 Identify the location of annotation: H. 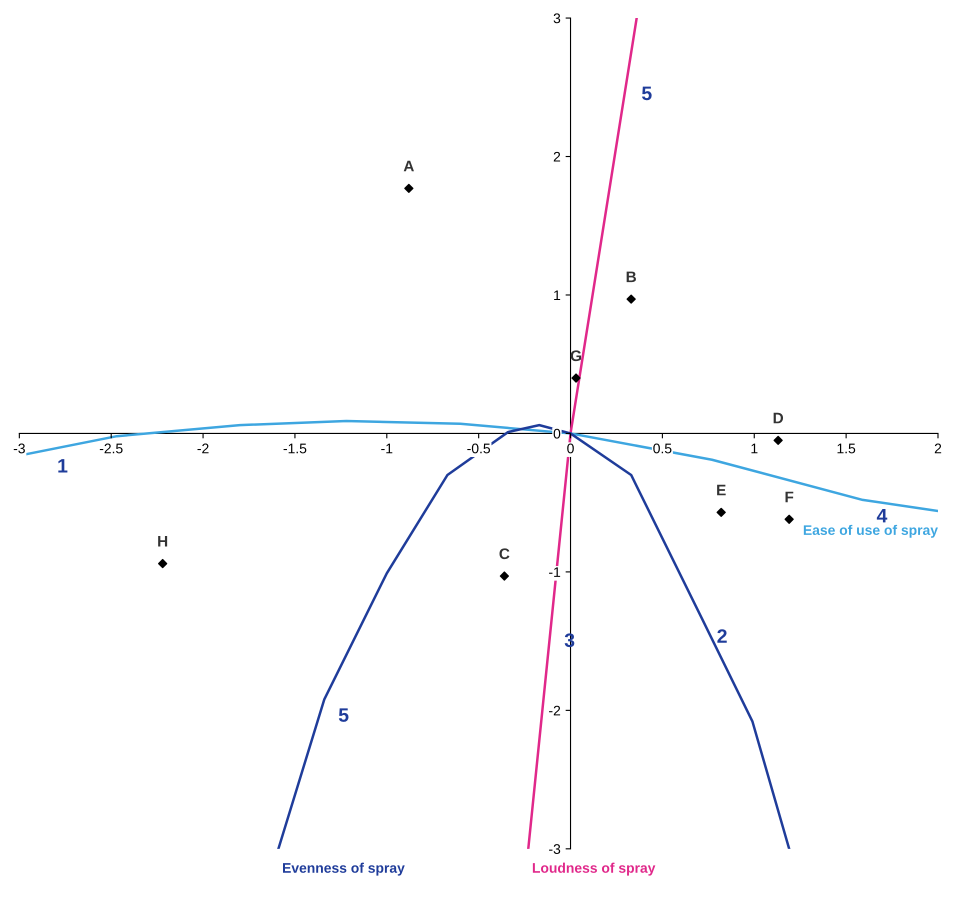
(163, 541).